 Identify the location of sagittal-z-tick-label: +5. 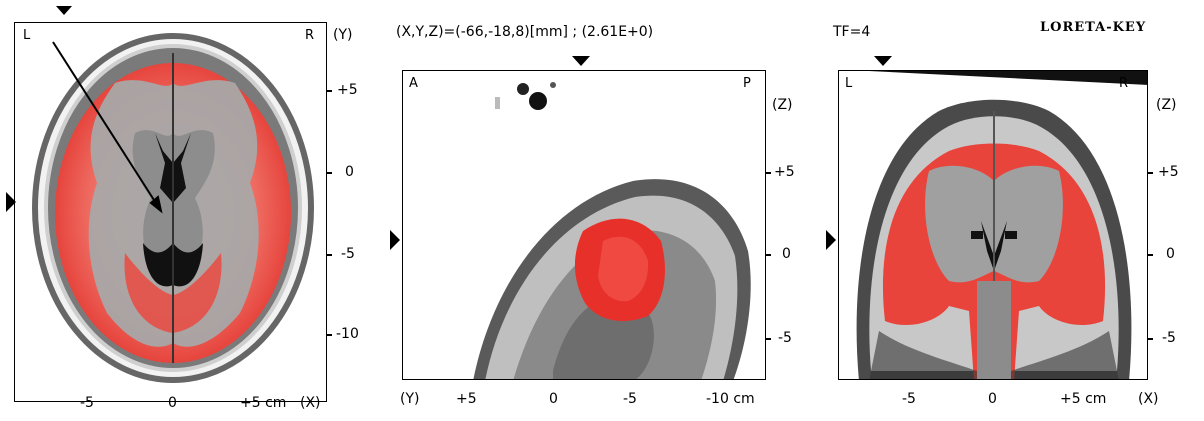
(784, 172).